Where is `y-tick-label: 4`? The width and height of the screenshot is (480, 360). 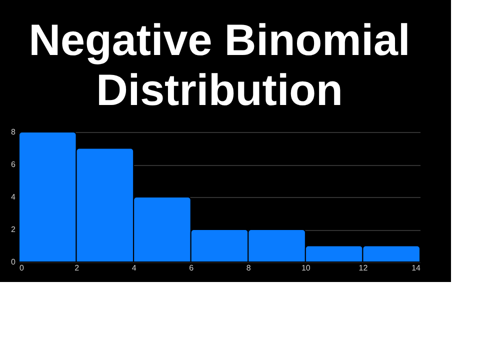
y-tick-label: 4 is located at coordinates (13, 197).